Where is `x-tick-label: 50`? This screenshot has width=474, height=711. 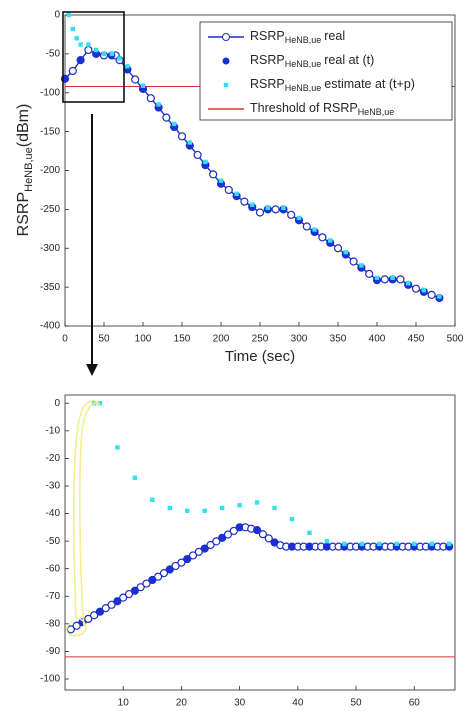
x-tick-label: 50 is located at coordinates (356, 703).